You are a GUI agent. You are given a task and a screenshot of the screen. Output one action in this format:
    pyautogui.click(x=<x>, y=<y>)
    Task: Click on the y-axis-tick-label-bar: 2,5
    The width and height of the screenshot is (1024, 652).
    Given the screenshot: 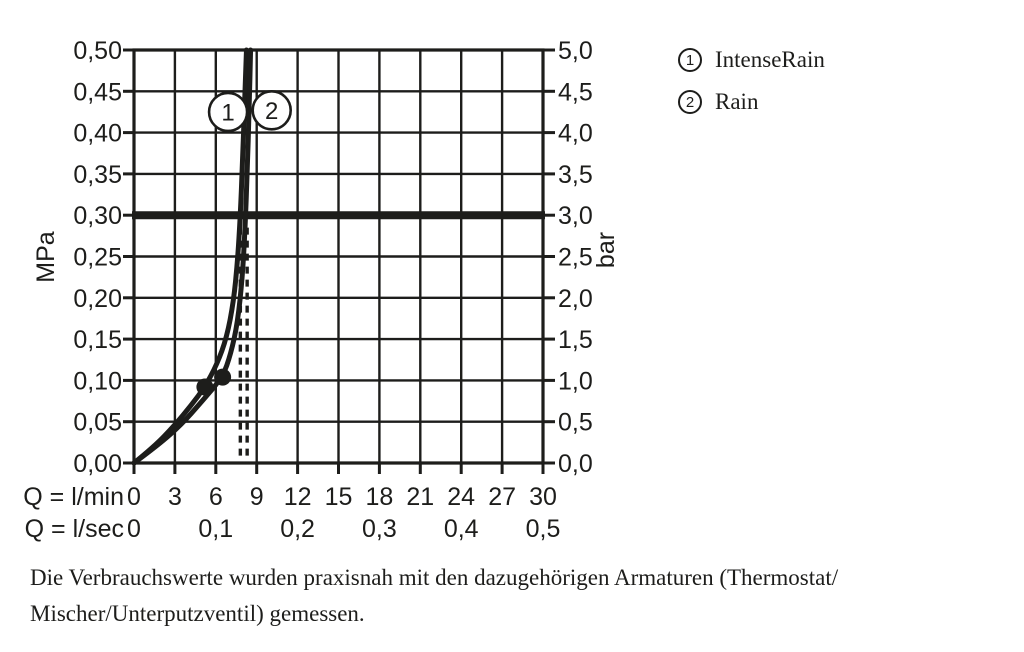 What is the action you would take?
    pyautogui.click(x=575, y=258)
    